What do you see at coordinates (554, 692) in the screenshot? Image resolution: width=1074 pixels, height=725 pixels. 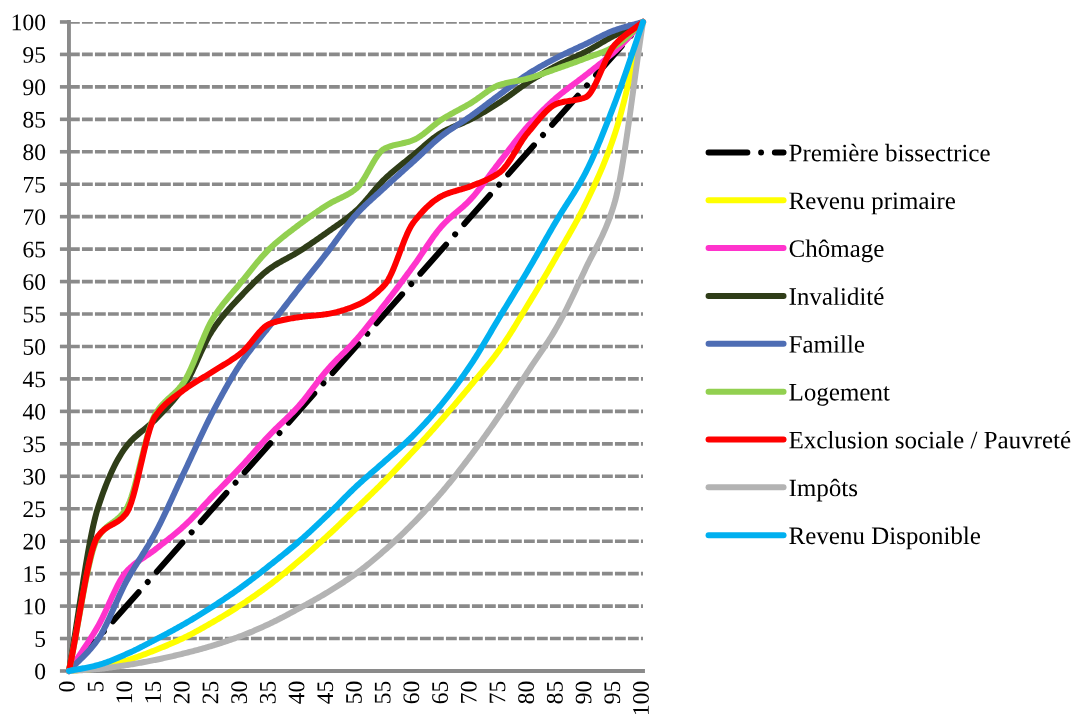 I see `x-tick-label: 85` at bounding box center [554, 692].